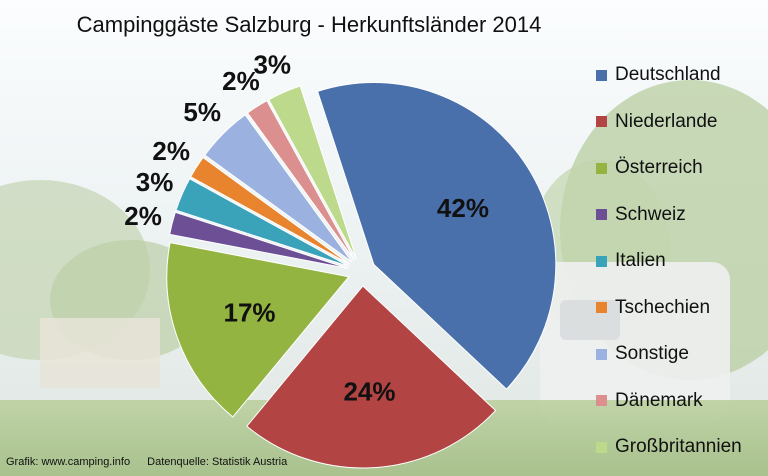 This screenshot has width=768, height=476. Describe the element at coordinates (258, 330) in the screenshot. I see `pie-slice-osterreich` at that location.